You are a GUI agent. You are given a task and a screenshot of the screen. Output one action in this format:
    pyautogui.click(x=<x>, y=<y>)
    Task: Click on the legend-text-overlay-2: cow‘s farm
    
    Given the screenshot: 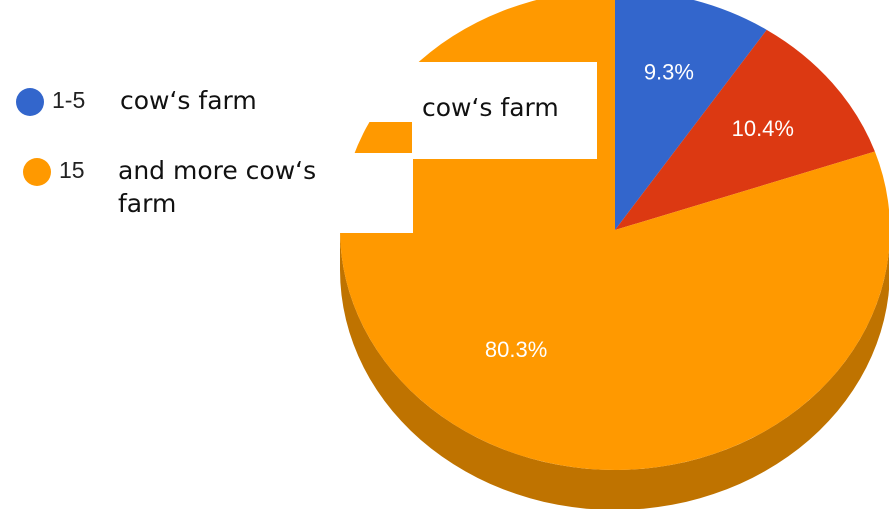 What is the action you would take?
    pyautogui.click(x=504, y=110)
    